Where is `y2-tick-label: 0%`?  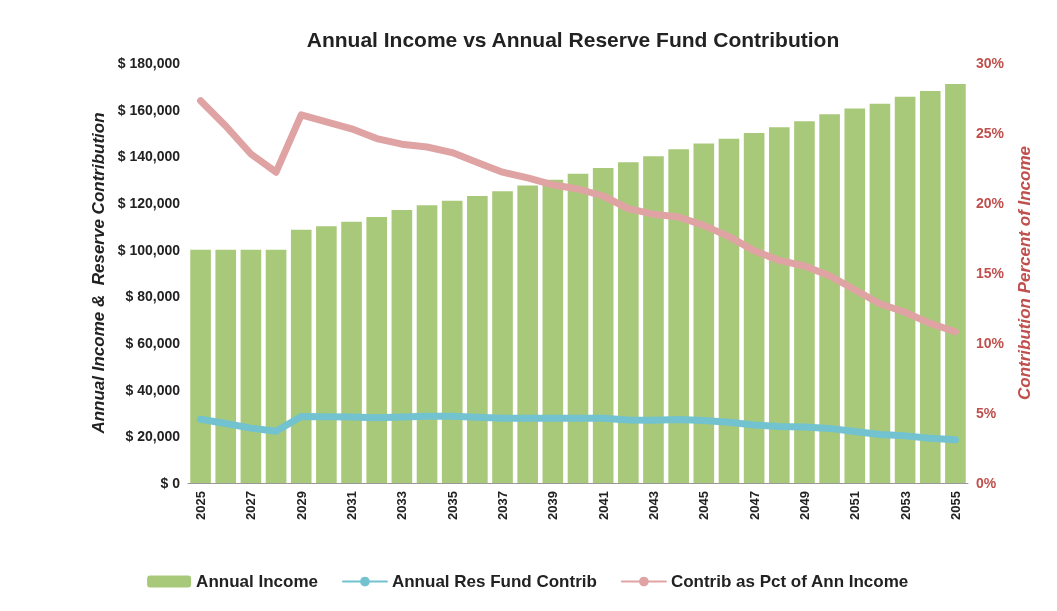
y2-tick-label: 0% is located at coordinates (986, 483).